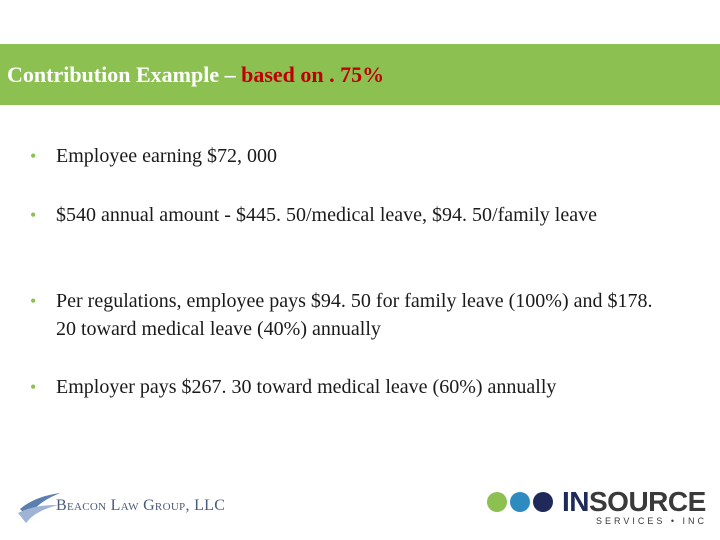 This screenshot has width=720, height=540. I want to click on beacon-logo-text: Beacon Law Group, LLC, so click(141, 505).